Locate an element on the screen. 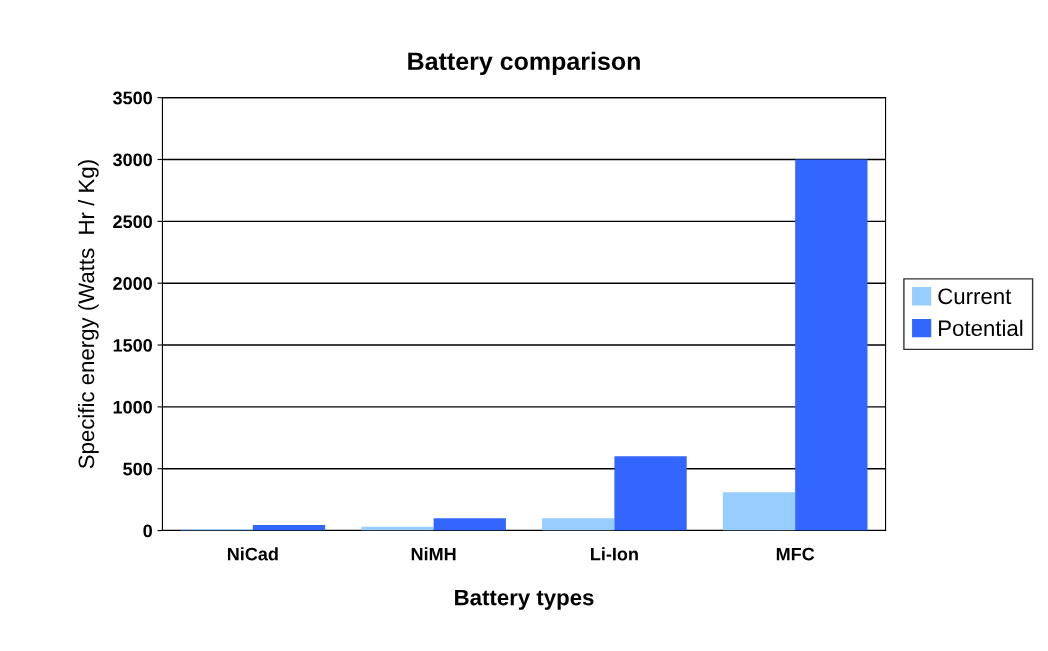 Image resolution: width=1048 pixels, height=651 pixels. y-tick-label: 0 is located at coordinates (147, 531).